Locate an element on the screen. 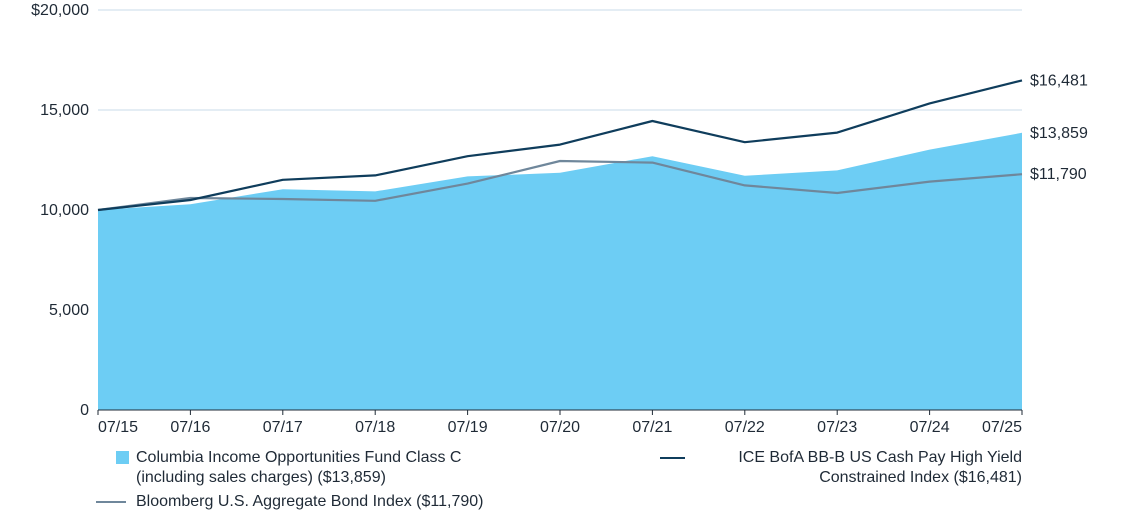 The height and width of the screenshot is (515, 1121). aggregate-index-line is located at coordinates (560, 185).